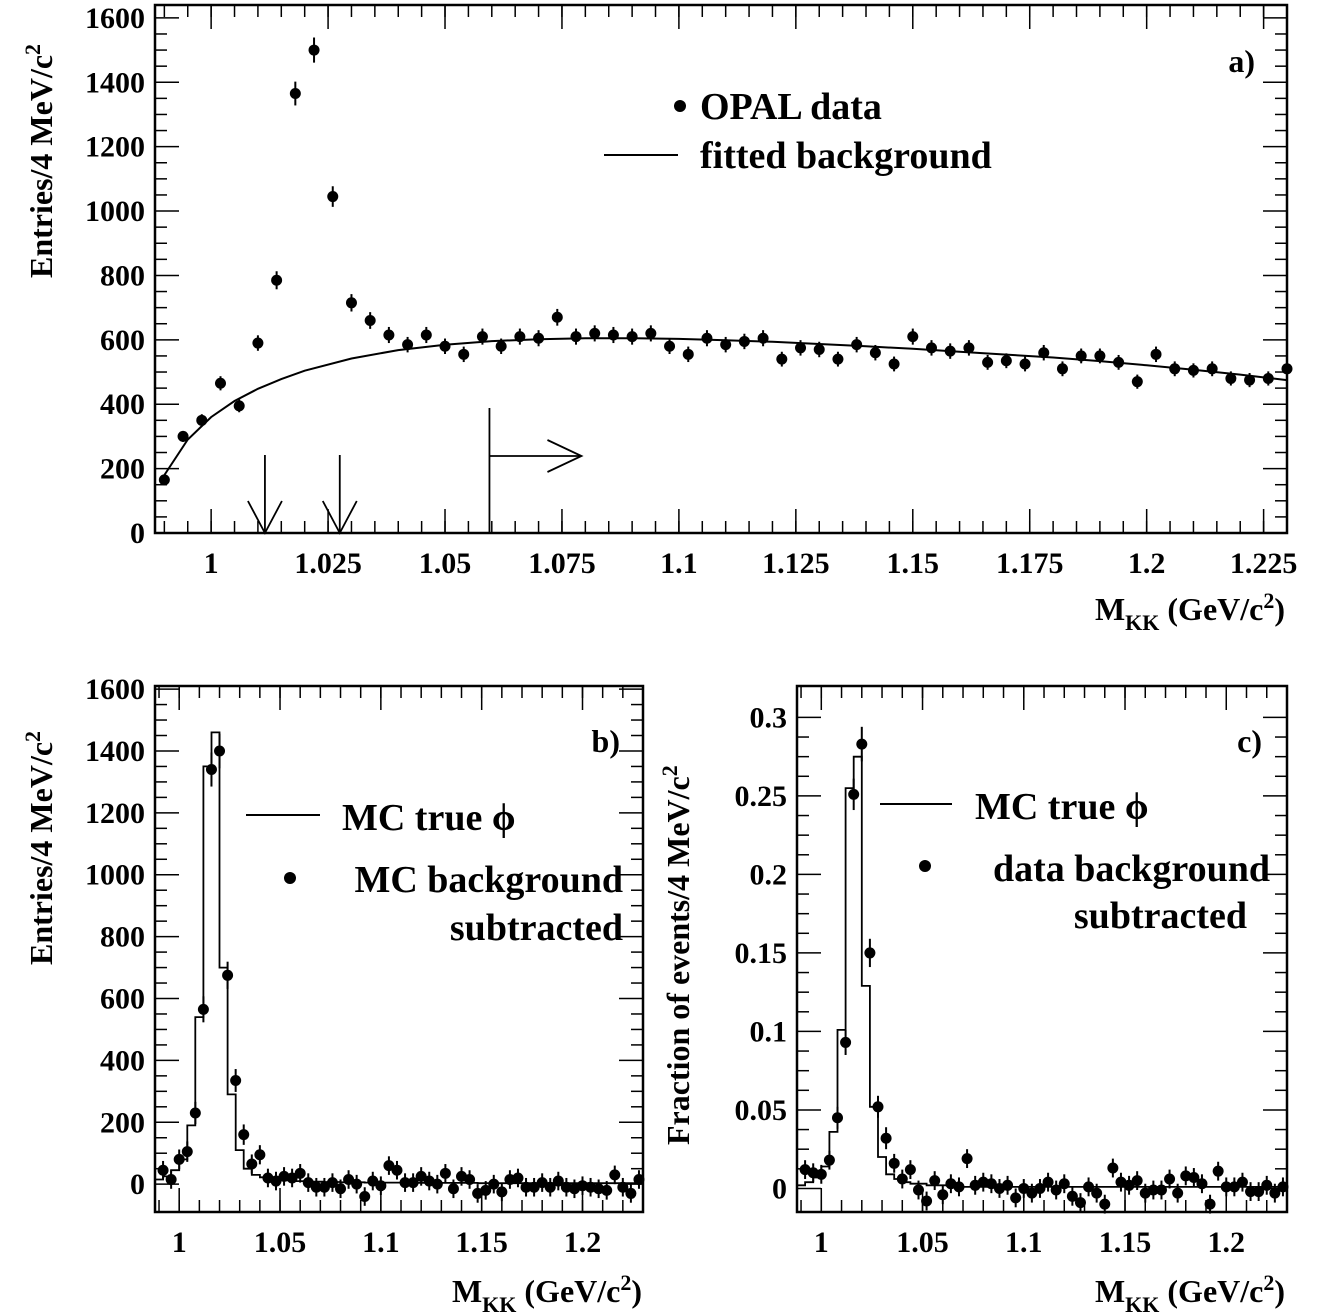 The width and height of the screenshot is (1317, 1315). What do you see at coordinates (779, 1188) in the screenshot?
I see `y-tick-label-c: 0` at bounding box center [779, 1188].